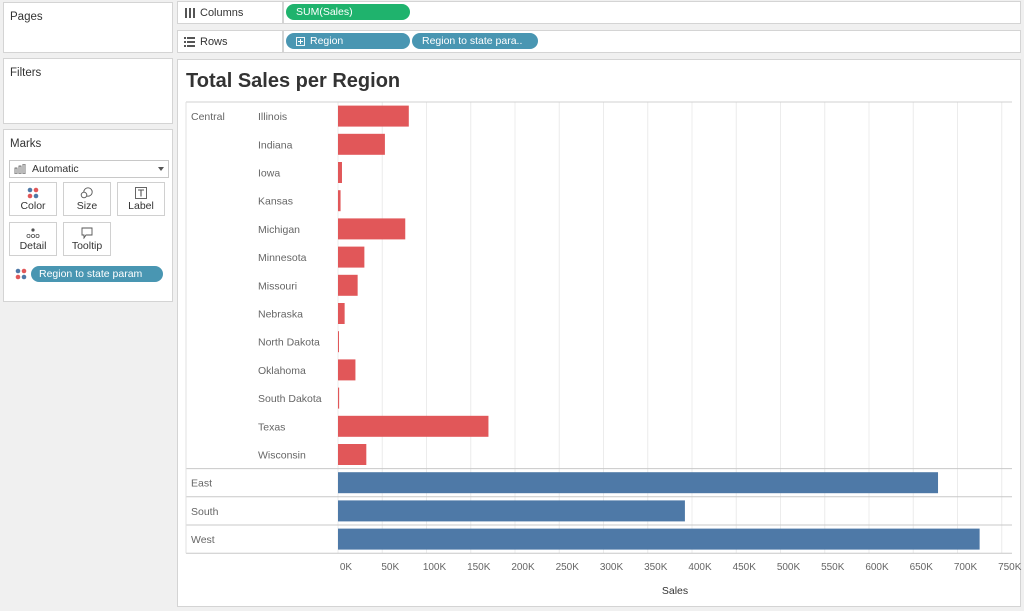  I want to click on color-field-label: Region to state param, so click(91, 274).